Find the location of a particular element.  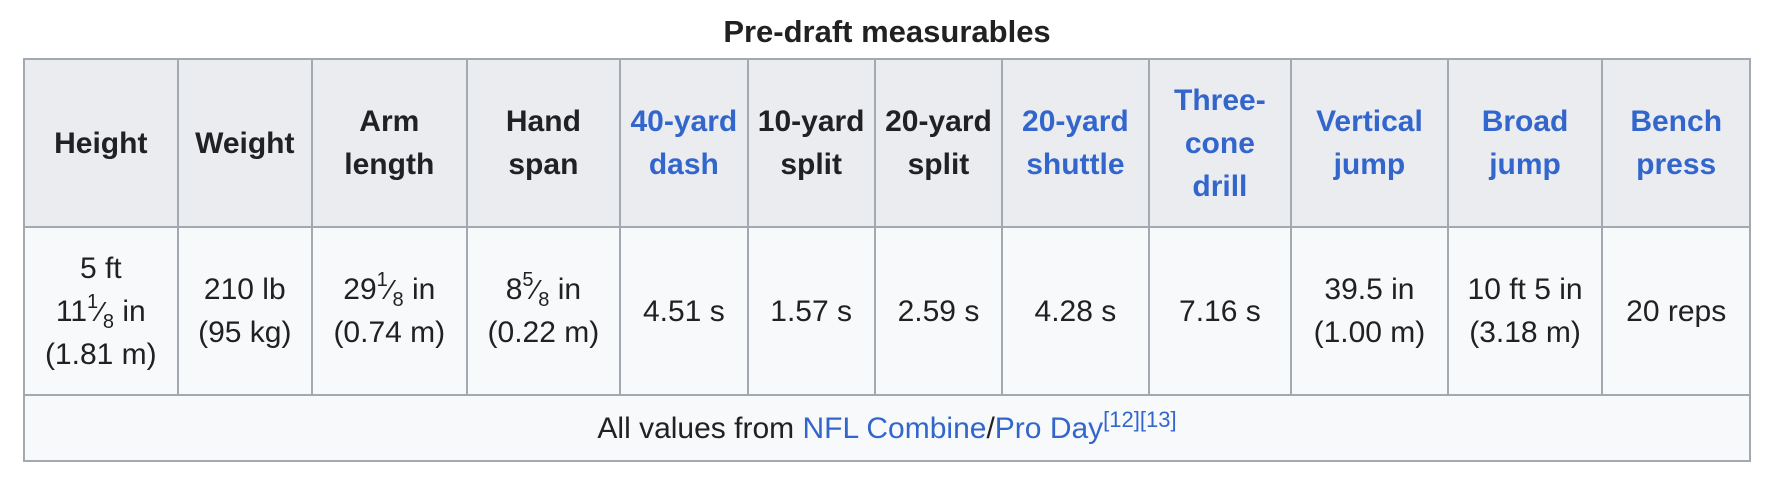

reference-13-link: [13] is located at coordinates (1158, 419).